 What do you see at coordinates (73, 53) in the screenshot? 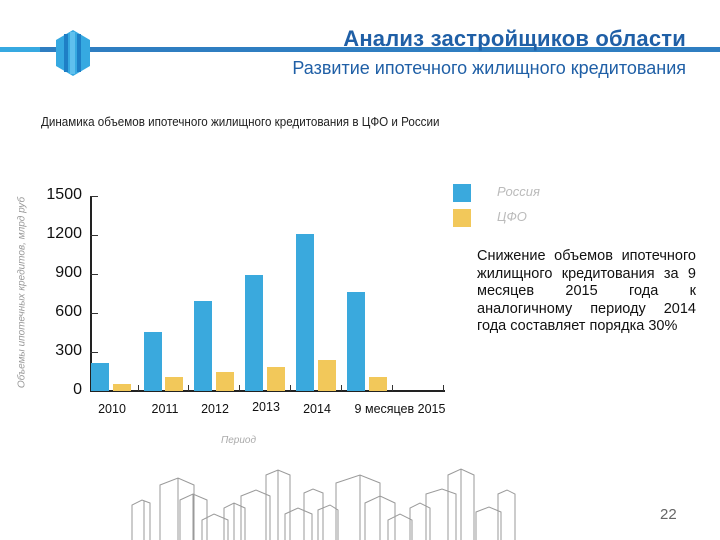
I see `building-logo-icon` at bounding box center [73, 53].